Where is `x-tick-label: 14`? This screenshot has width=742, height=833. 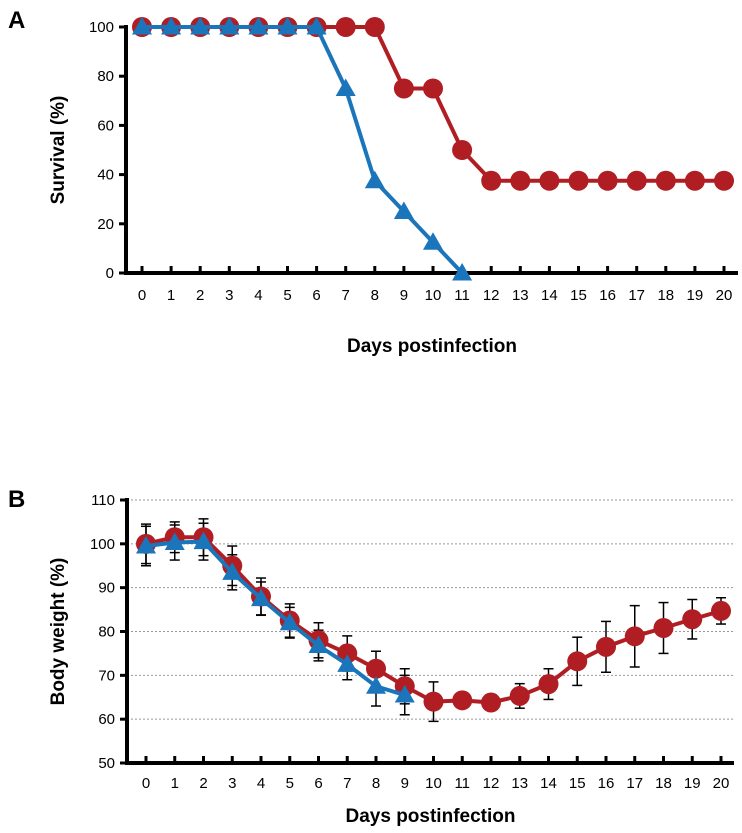 x-tick-label: 14 is located at coordinates (548, 783).